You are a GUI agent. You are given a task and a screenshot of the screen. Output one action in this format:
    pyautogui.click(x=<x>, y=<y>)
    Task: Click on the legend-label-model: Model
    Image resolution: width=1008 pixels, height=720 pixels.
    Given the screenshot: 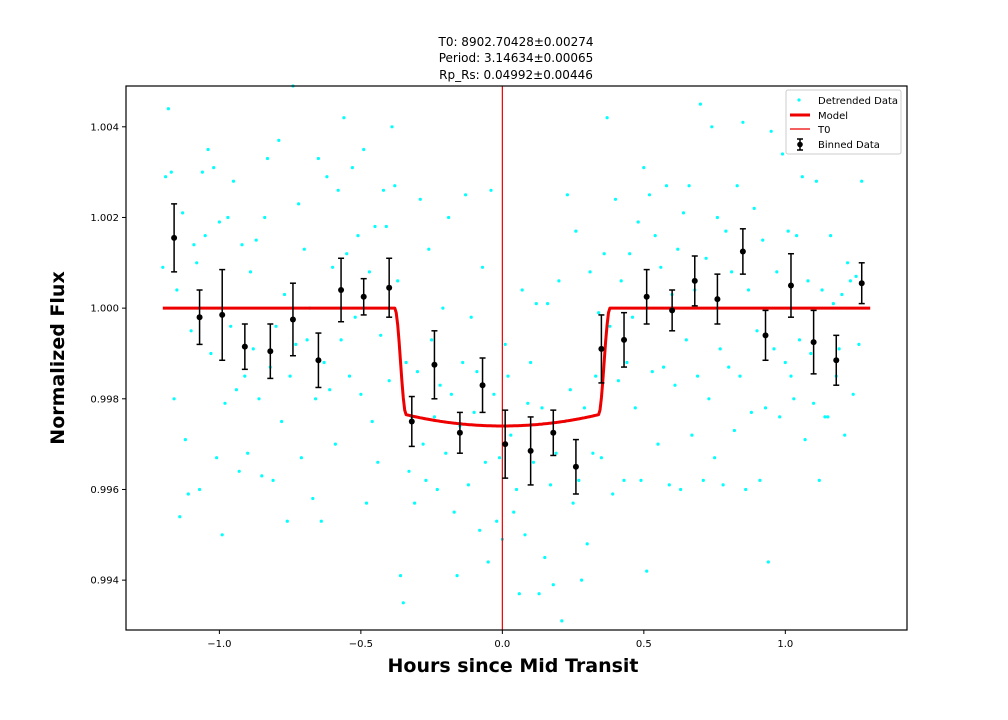 What is the action you would take?
    pyautogui.click(x=833, y=116)
    